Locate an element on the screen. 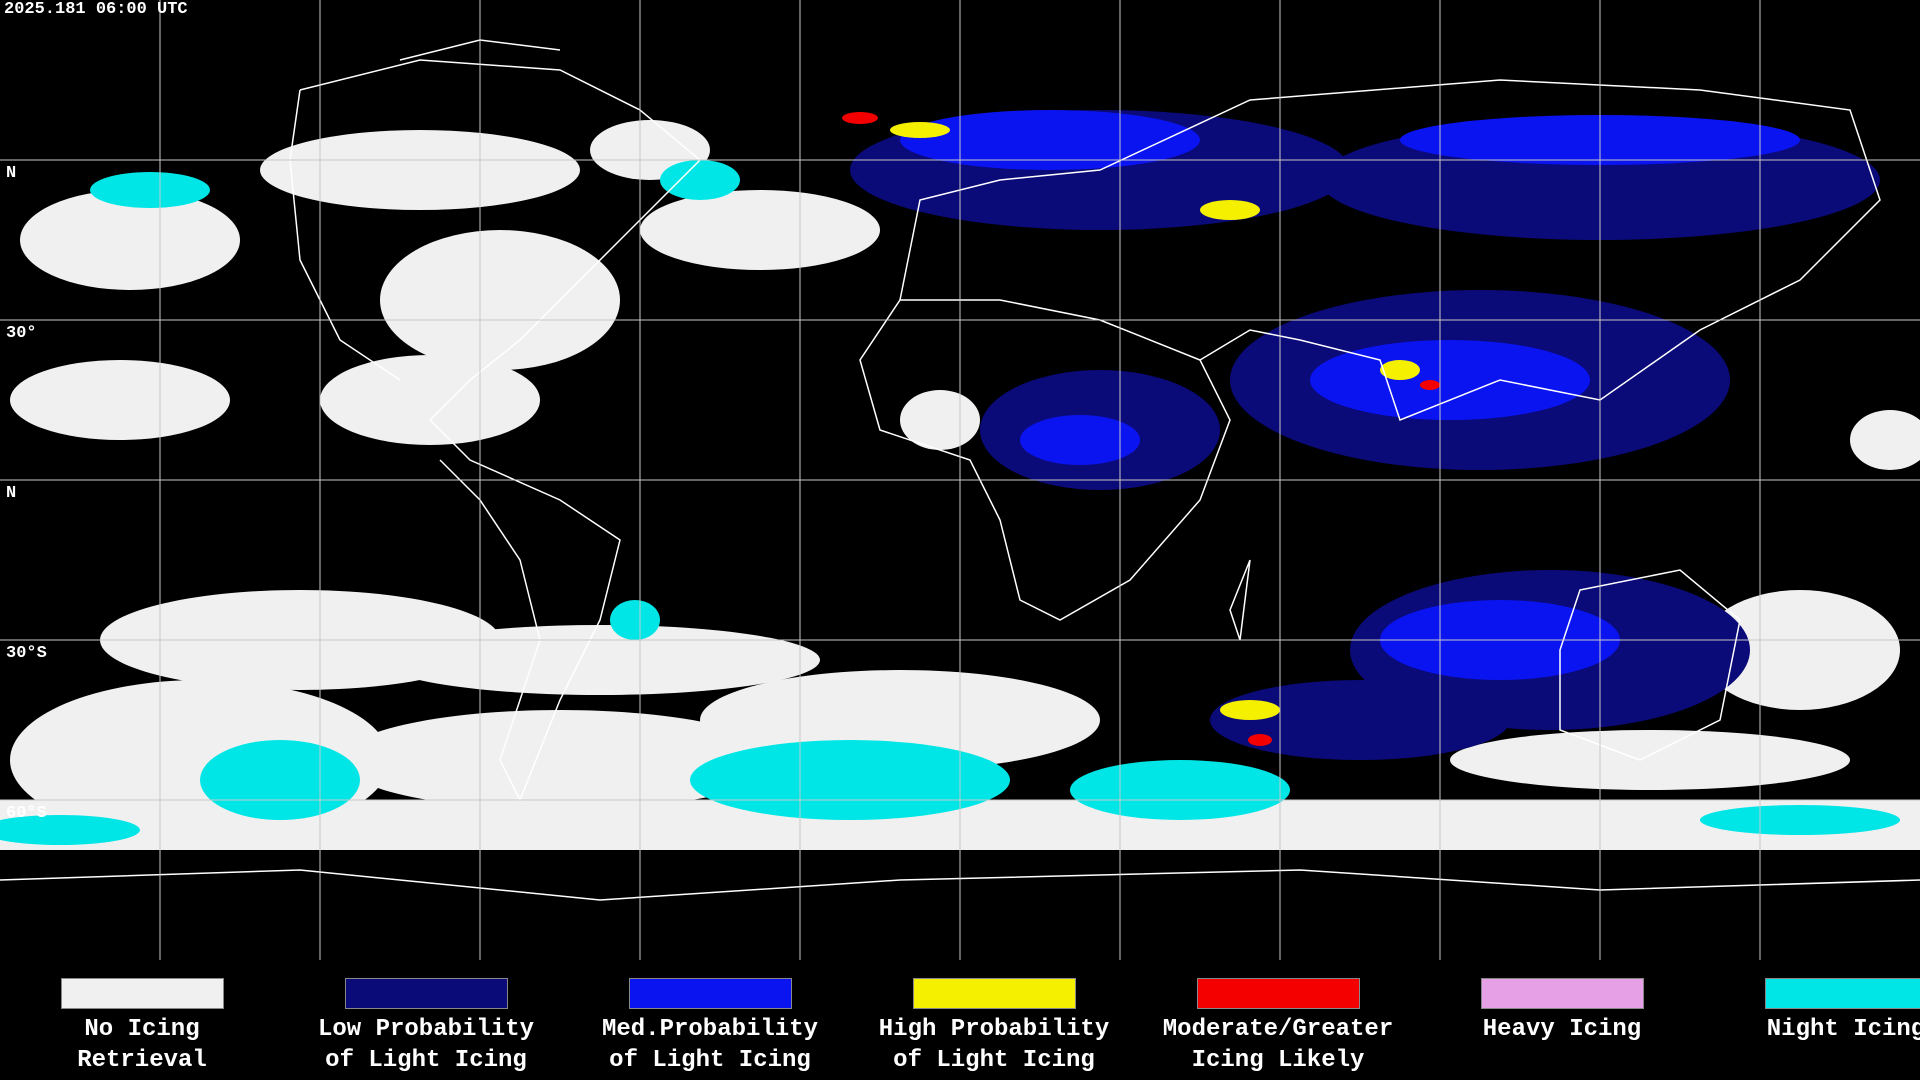  legend-label: Retrieval is located at coordinates (142, 1060).